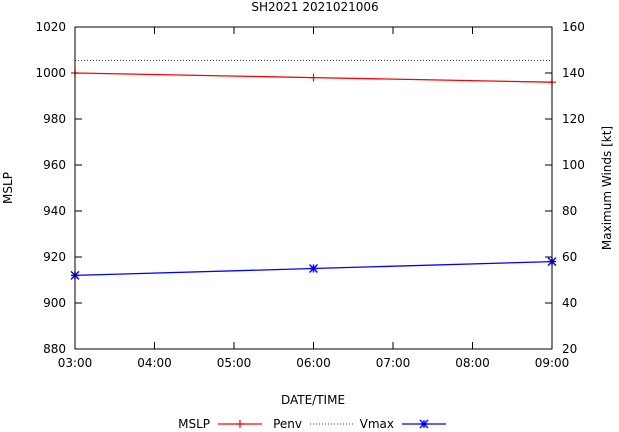 The width and height of the screenshot is (619, 432). Describe the element at coordinates (607, 188) in the screenshot. I see `y-axis-right-label: Maximum Winds [kt]` at that location.